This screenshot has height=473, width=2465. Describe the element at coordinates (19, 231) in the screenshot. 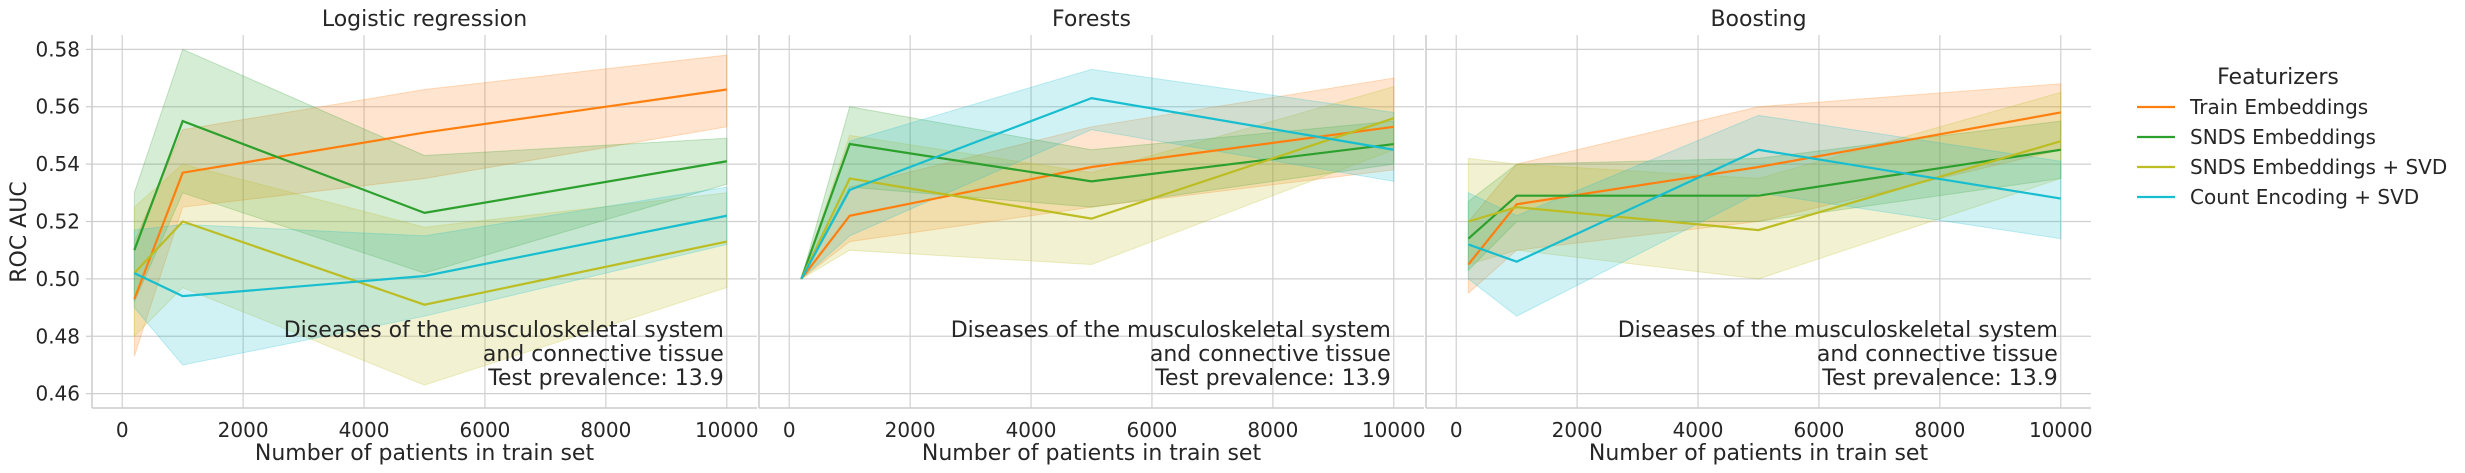

I see `y-axis-label: ROC AUC` at that location.